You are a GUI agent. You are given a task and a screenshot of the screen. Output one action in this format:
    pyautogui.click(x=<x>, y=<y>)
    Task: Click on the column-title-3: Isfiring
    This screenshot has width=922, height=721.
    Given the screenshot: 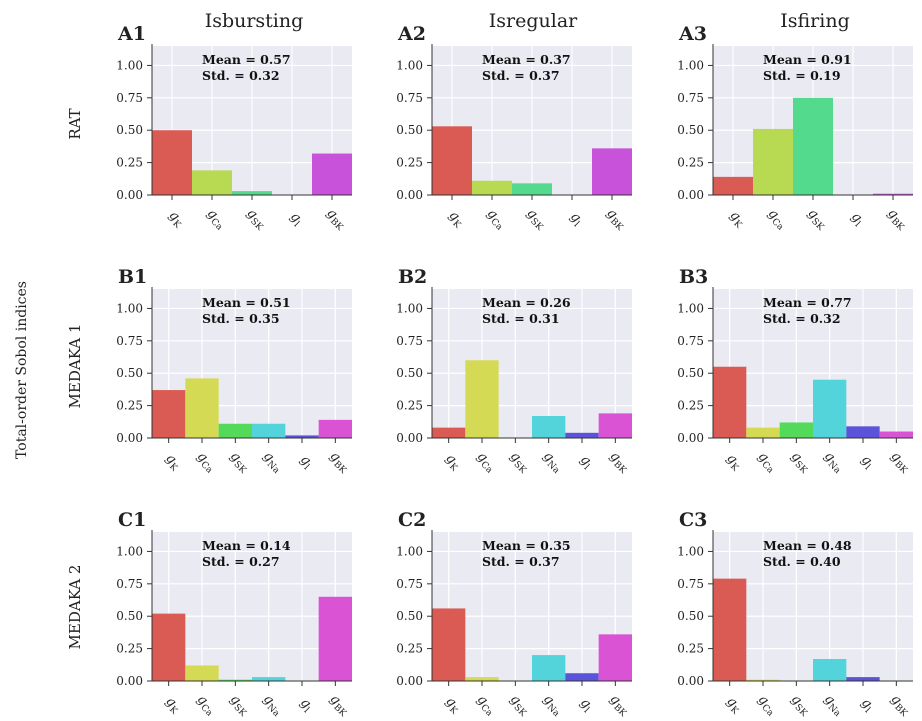 What is the action you would take?
    pyautogui.click(x=815, y=21)
    